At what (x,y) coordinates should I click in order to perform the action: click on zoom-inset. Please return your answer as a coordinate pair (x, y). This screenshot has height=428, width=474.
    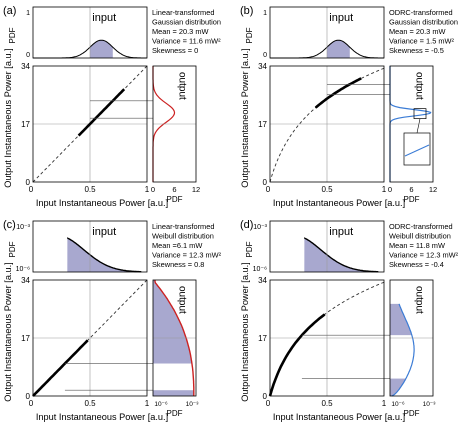
    Looking at the image, I should click on (417, 149).